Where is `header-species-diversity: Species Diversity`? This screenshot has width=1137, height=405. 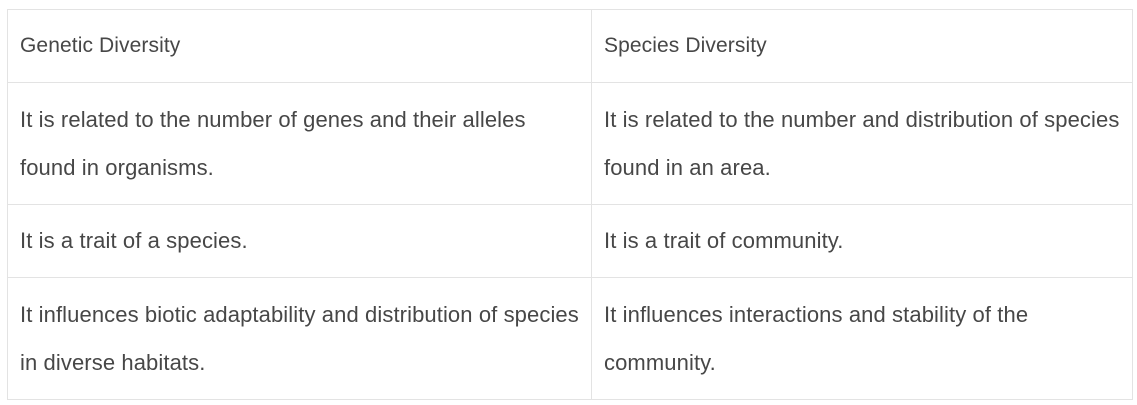 header-species-diversity: Species Diversity is located at coordinates (862, 46).